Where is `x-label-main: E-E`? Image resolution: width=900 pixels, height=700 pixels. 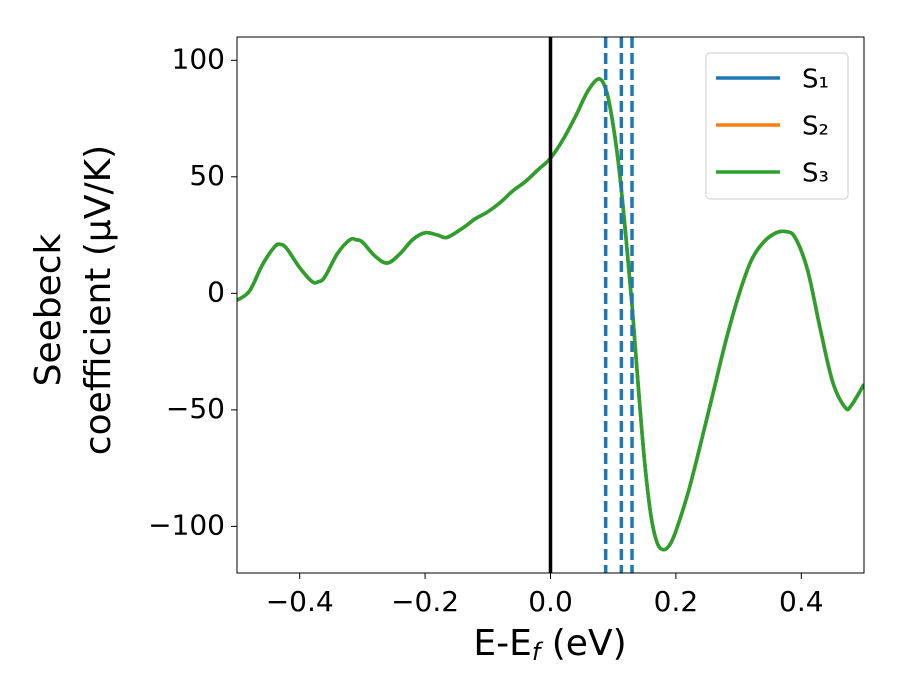
x-label-main: E-E is located at coordinates (502, 643).